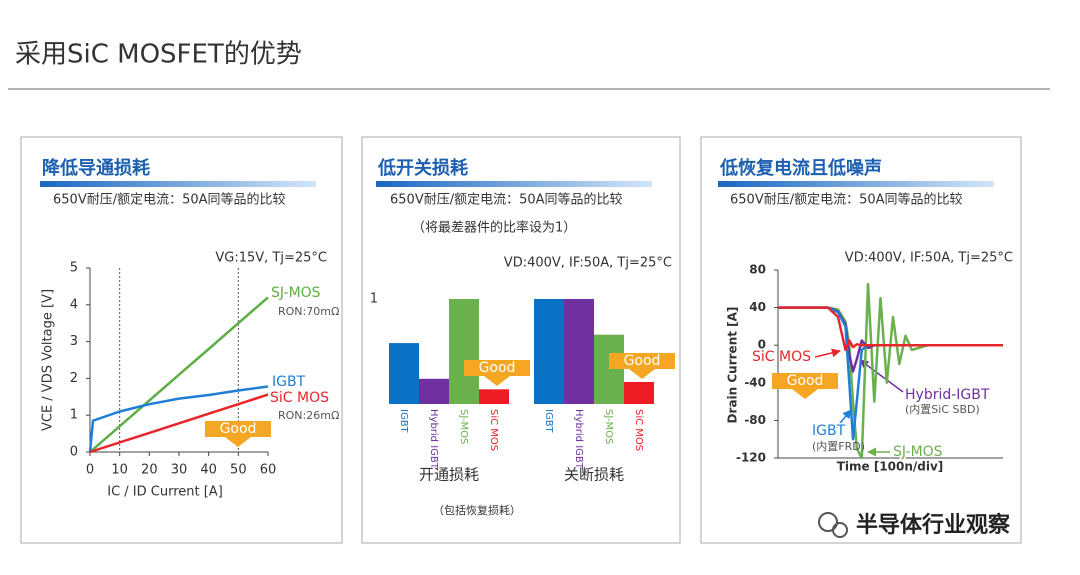 This screenshot has width=1080, height=575. What do you see at coordinates (755, 382) in the screenshot?
I see `y-tick-label: -40` at bounding box center [755, 382].